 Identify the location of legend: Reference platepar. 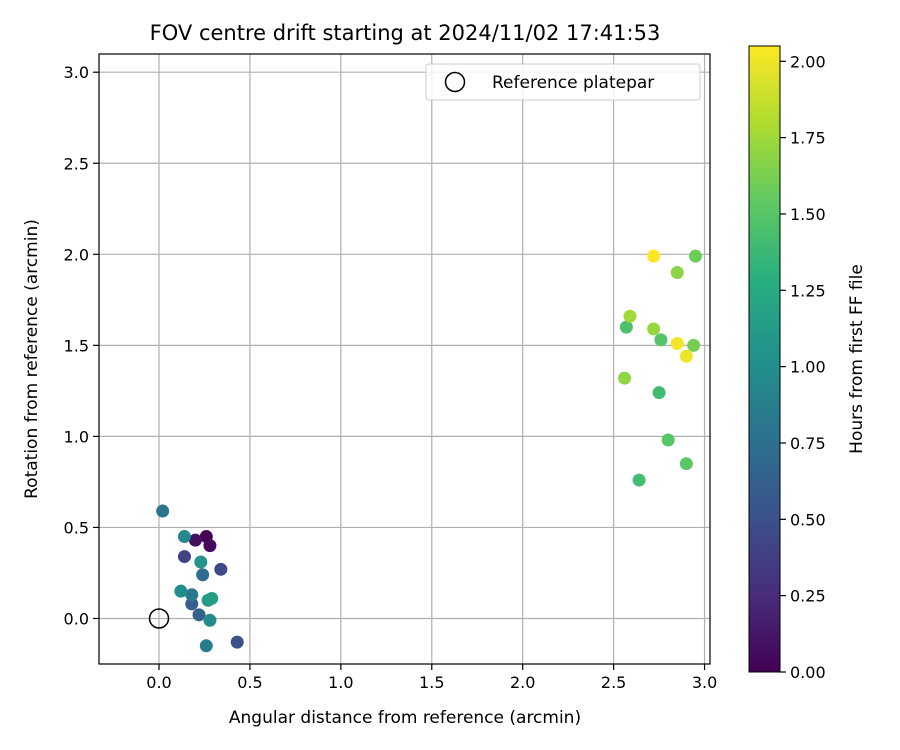
(563, 82).